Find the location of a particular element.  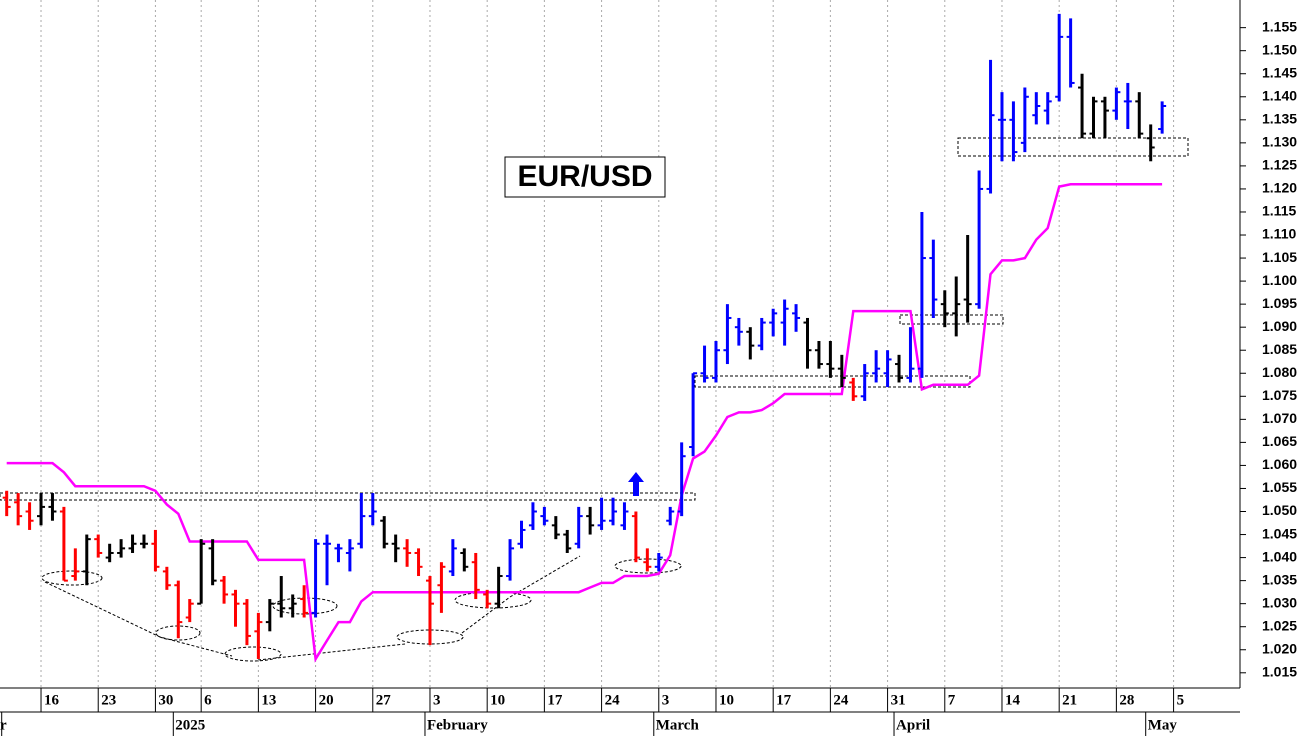

x-tick-label: 30 is located at coordinates (165, 700).